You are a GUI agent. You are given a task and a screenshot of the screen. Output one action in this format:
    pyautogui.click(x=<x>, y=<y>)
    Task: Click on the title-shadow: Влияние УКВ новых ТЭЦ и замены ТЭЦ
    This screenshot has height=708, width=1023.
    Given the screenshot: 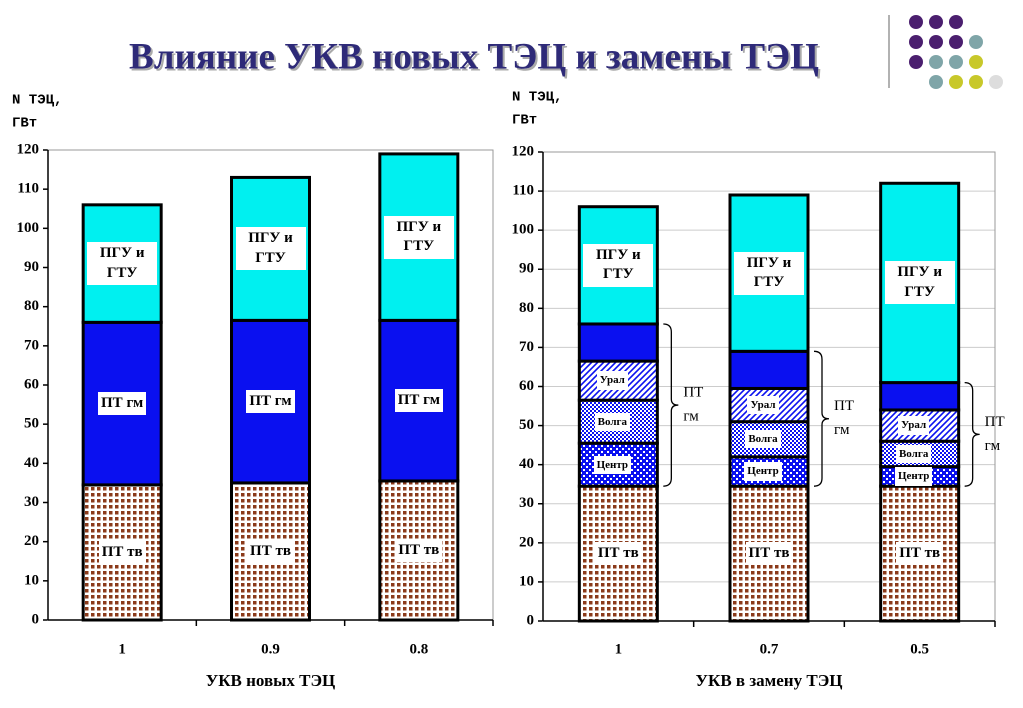 What is the action you would take?
    pyautogui.click(x=476, y=58)
    